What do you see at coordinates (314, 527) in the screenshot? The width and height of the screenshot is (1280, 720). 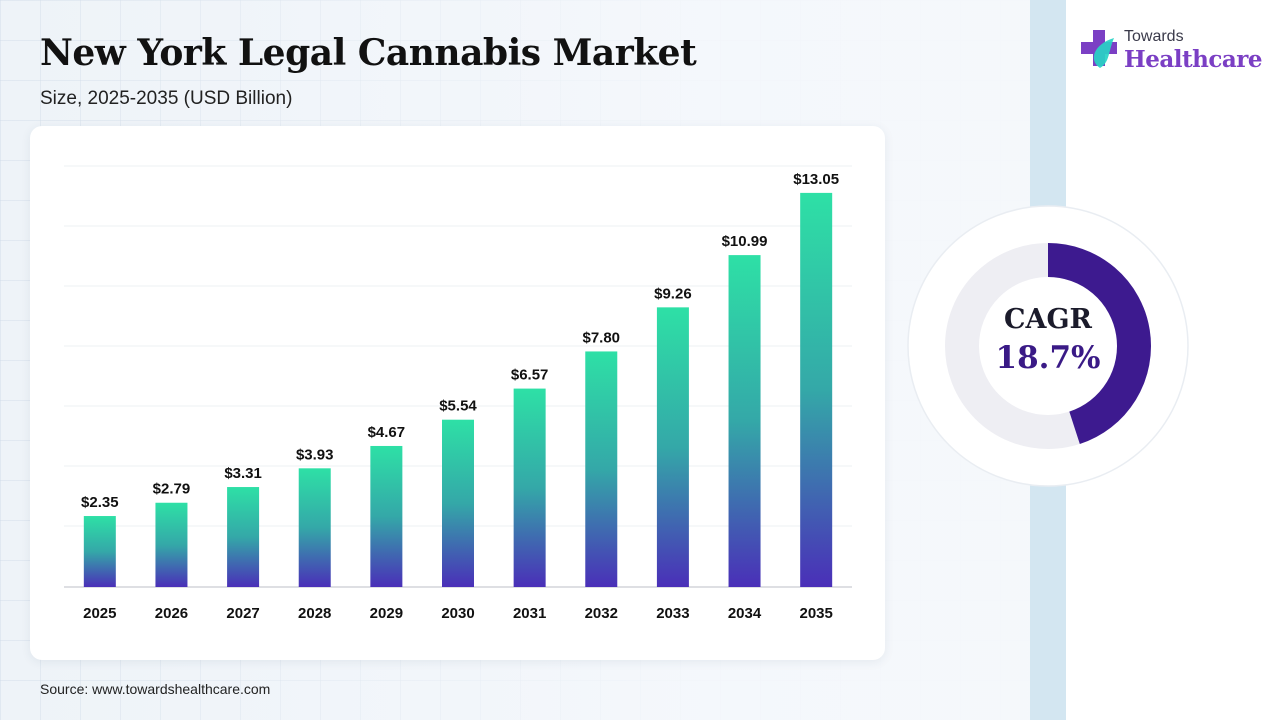 I see `bar-2028` at bounding box center [314, 527].